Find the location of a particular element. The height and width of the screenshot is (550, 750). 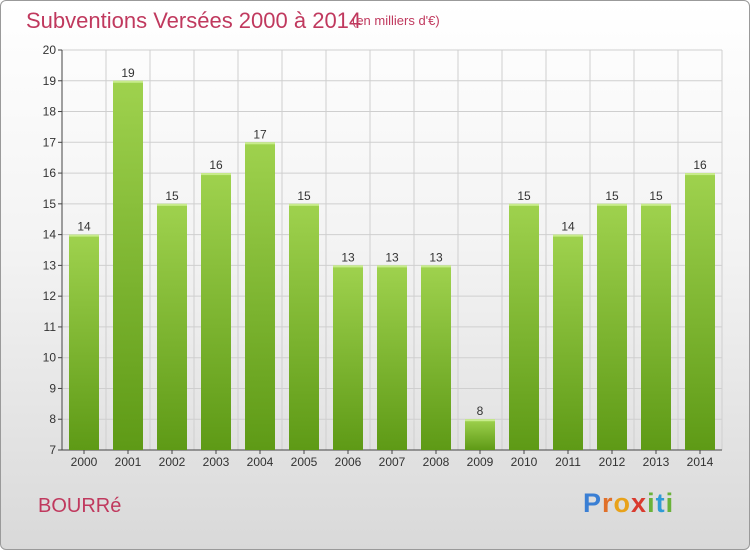

y-tick-label: 11 is located at coordinates (50, 327).